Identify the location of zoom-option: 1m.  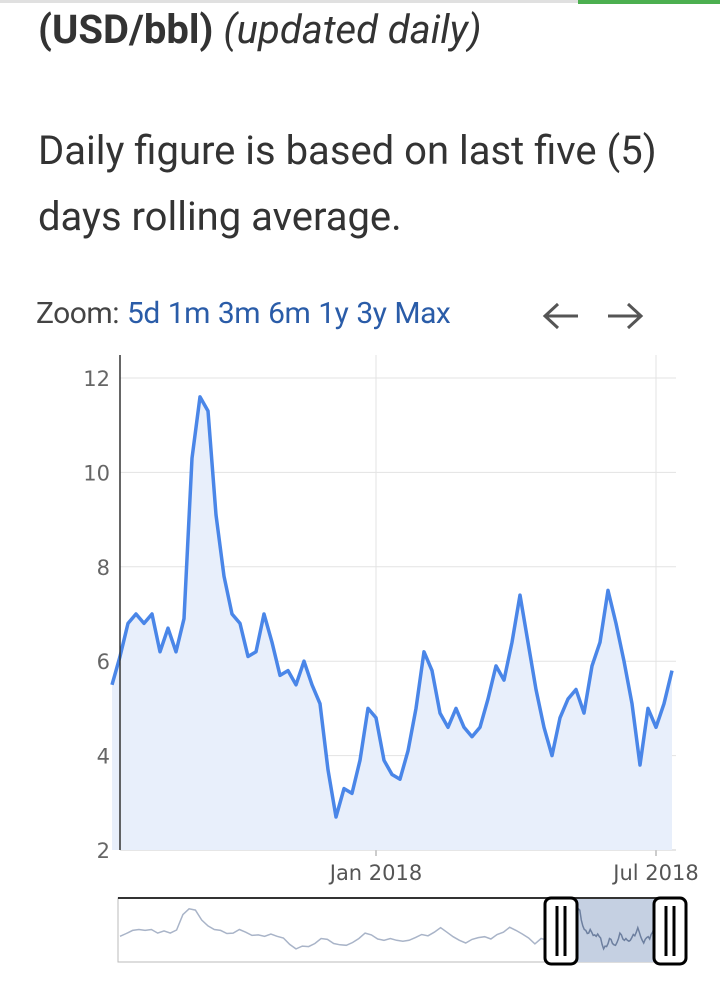
(189, 313).